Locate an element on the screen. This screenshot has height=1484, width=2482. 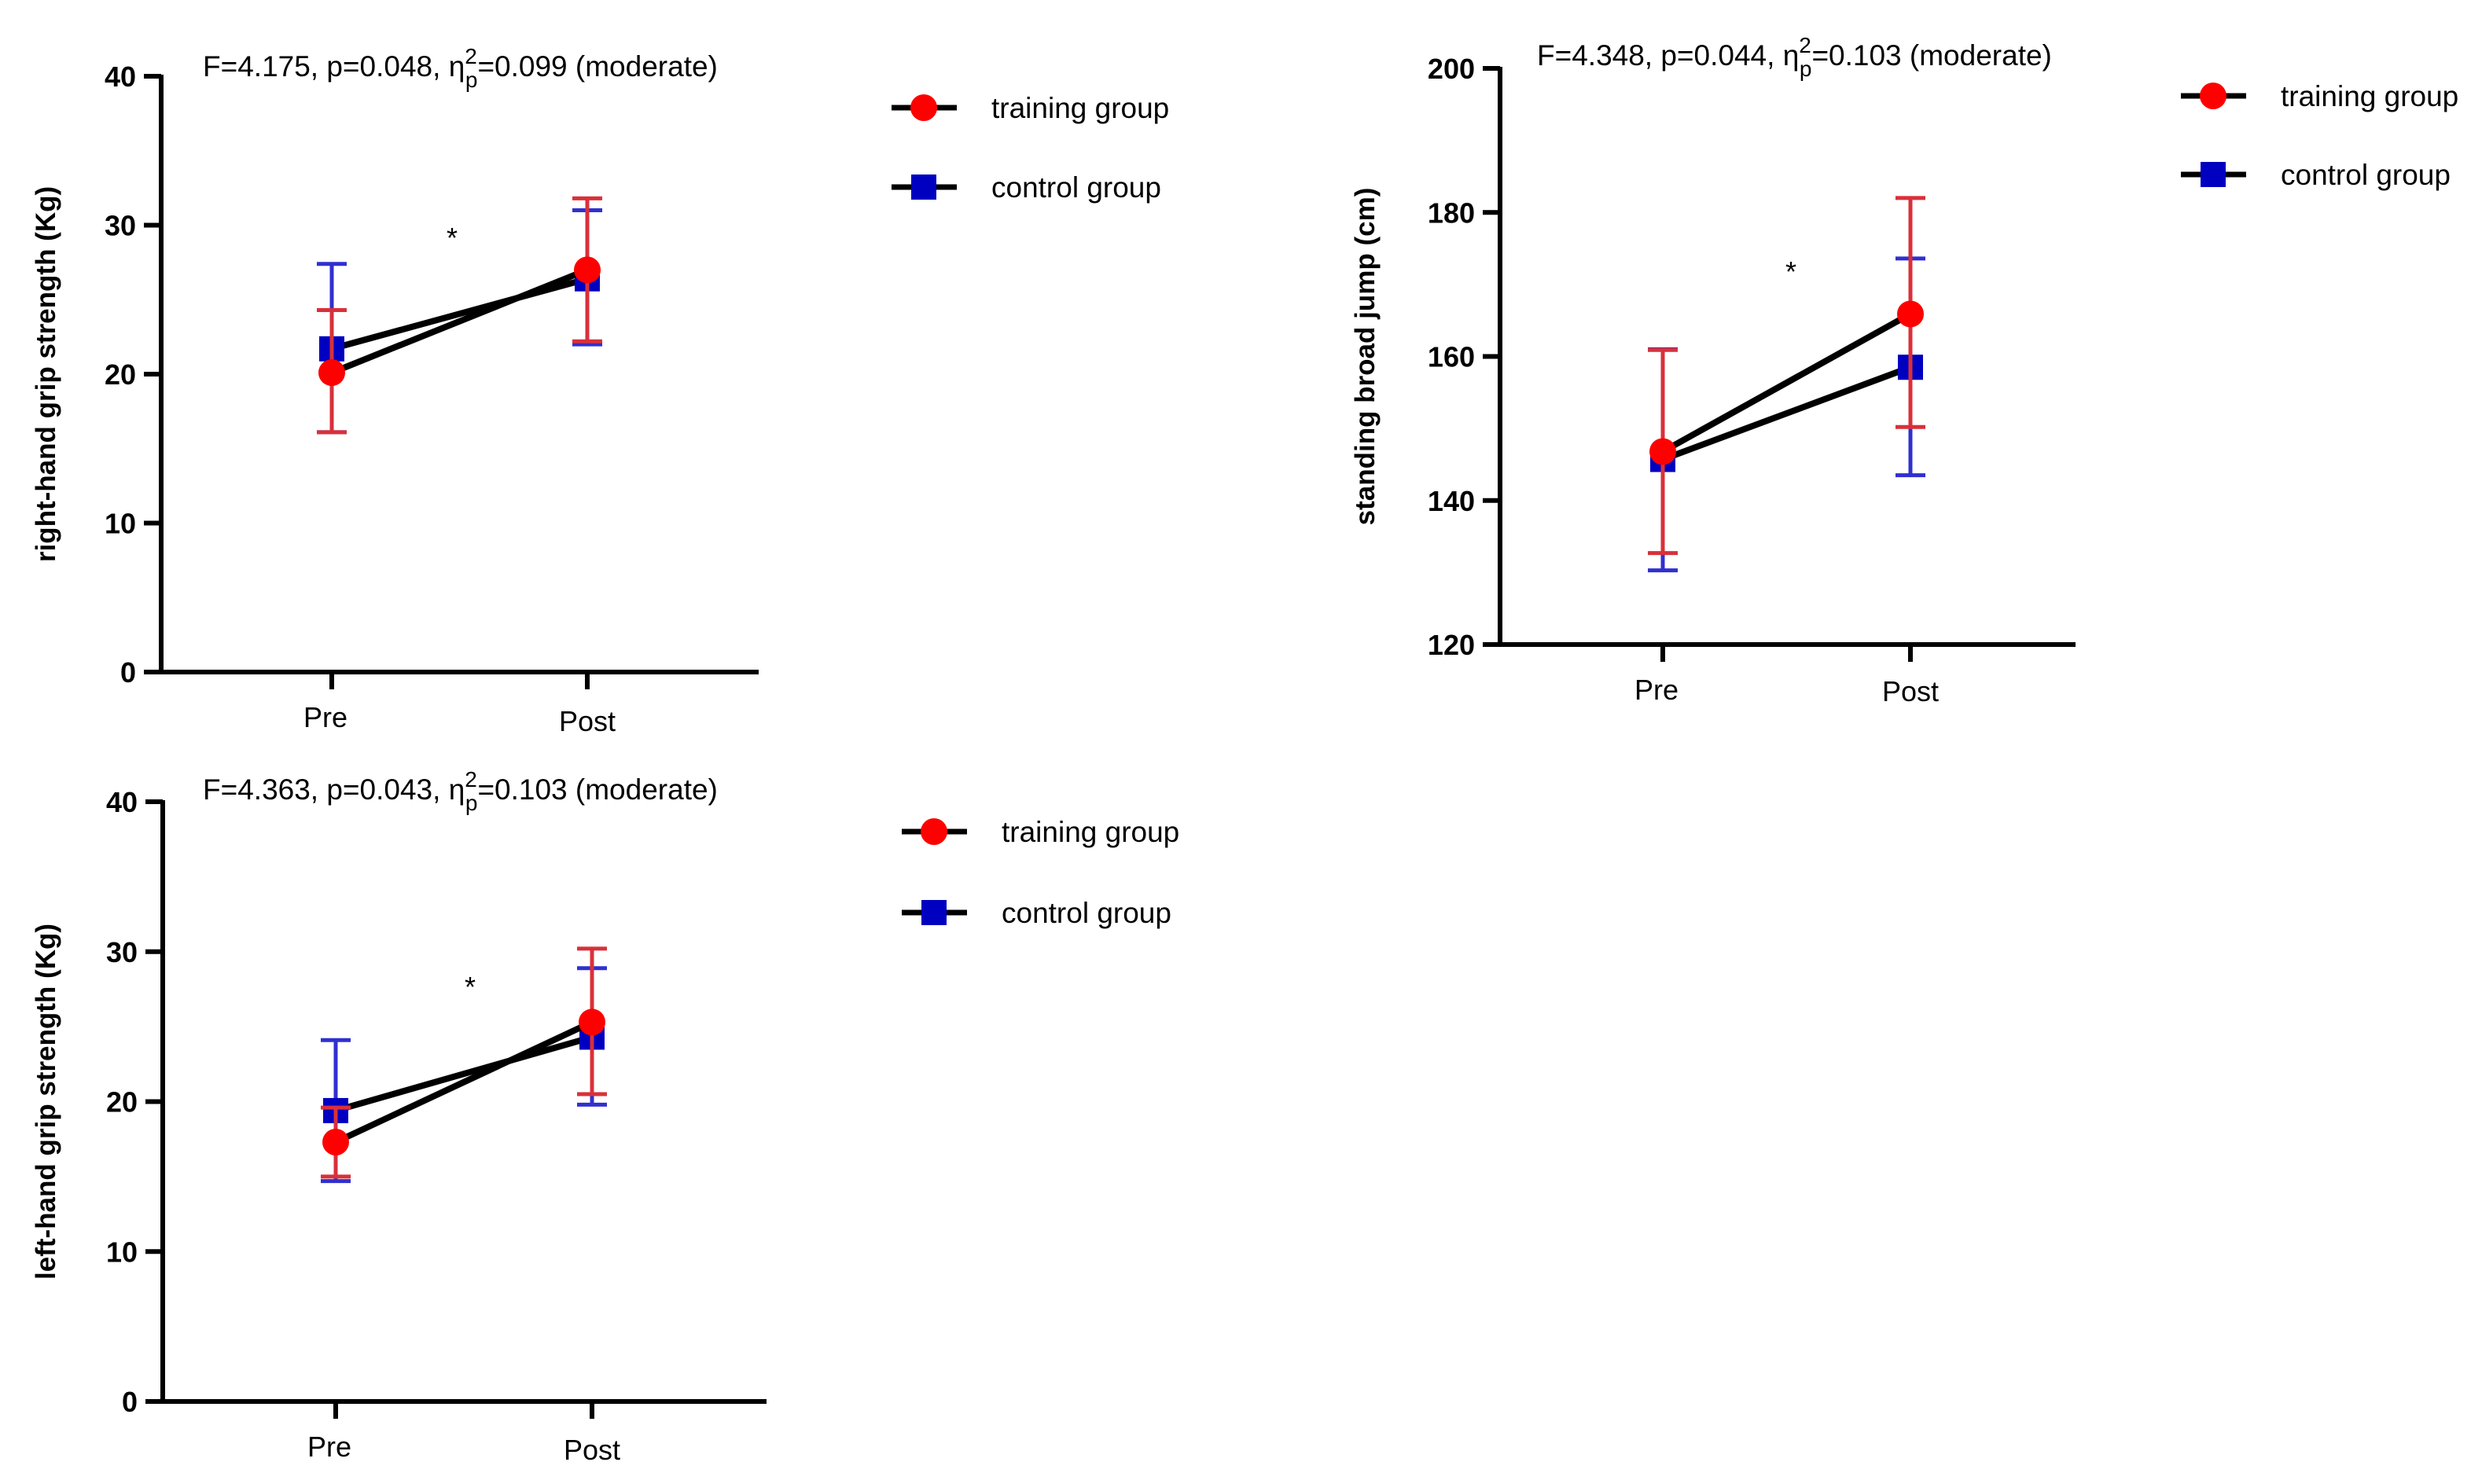
y-axis-label: right-hand grip strength (Kg) is located at coordinates (46, 374).